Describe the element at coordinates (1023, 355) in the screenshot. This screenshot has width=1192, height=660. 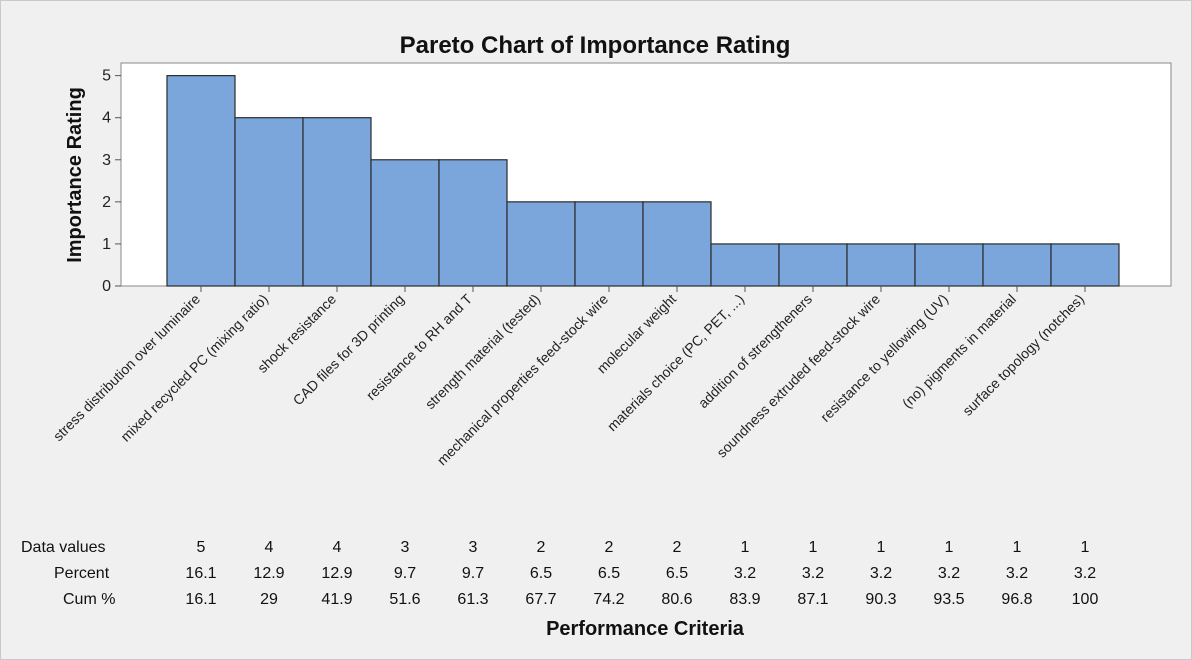
I see `category-label: surface topology (notches)` at that location.